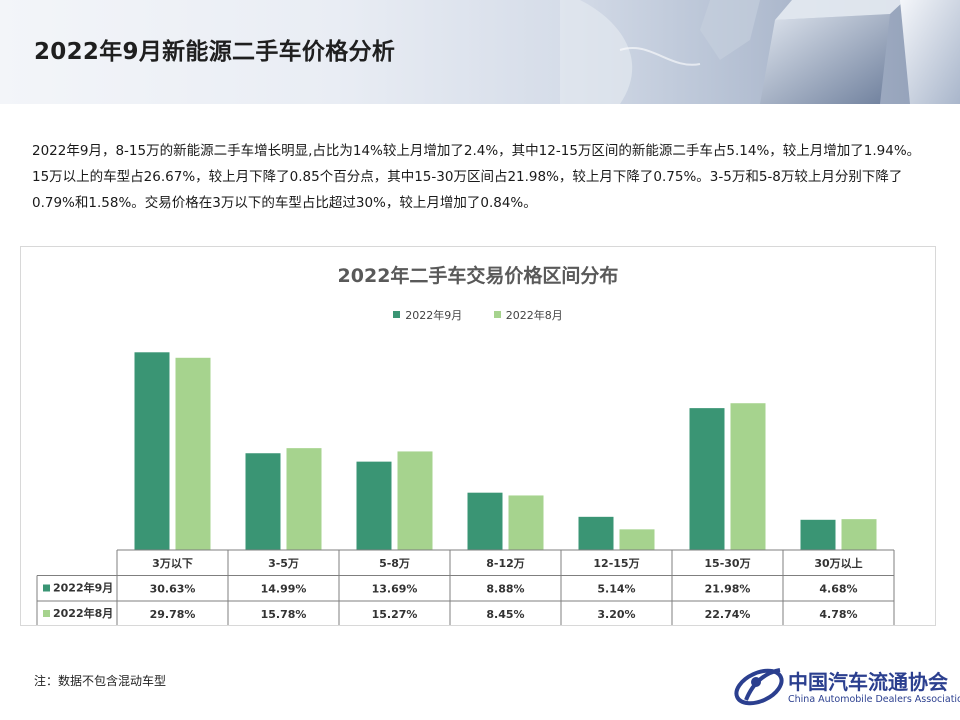 The width and height of the screenshot is (960, 720). Describe the element at coordinates (874, 699) in the screenshot. I see `logo-name-en: China Automobile Dealers Association` at that location.